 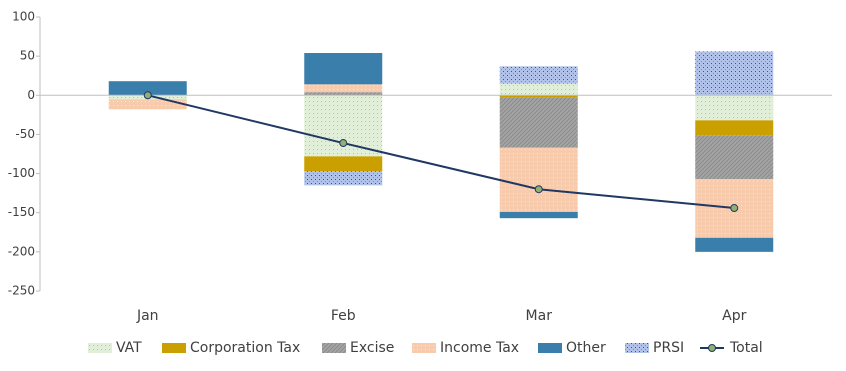 What do you see at coordinates (25, 134) in the screenshot?
I see `y-tick-label: -50` at bounding box center [25, 134].